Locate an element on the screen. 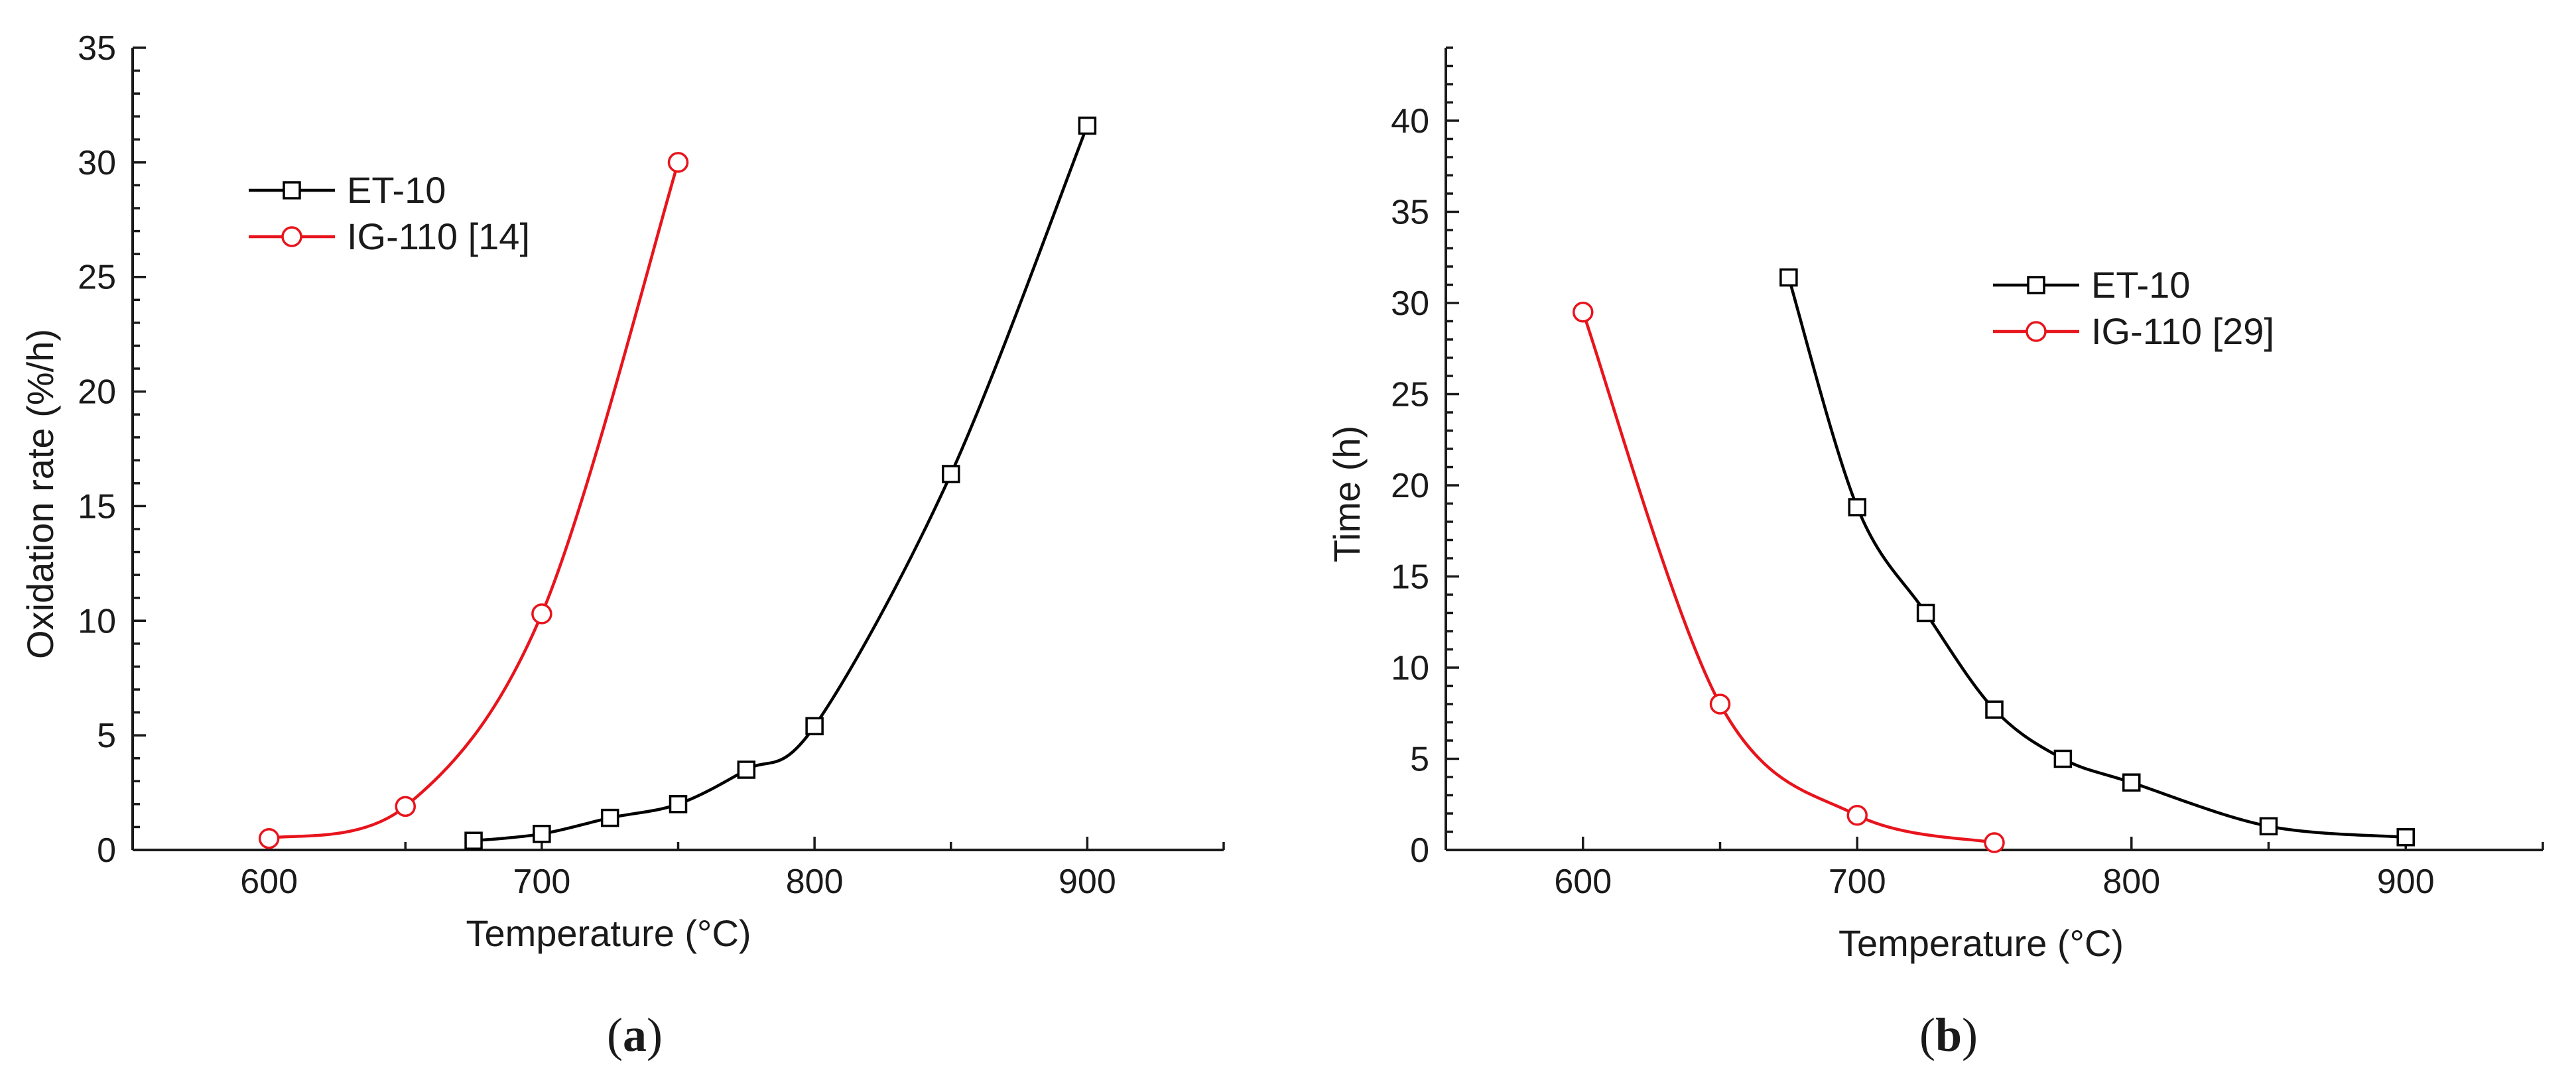  legend-entry: IG-110 [14] is located at coordinates (390, 236).